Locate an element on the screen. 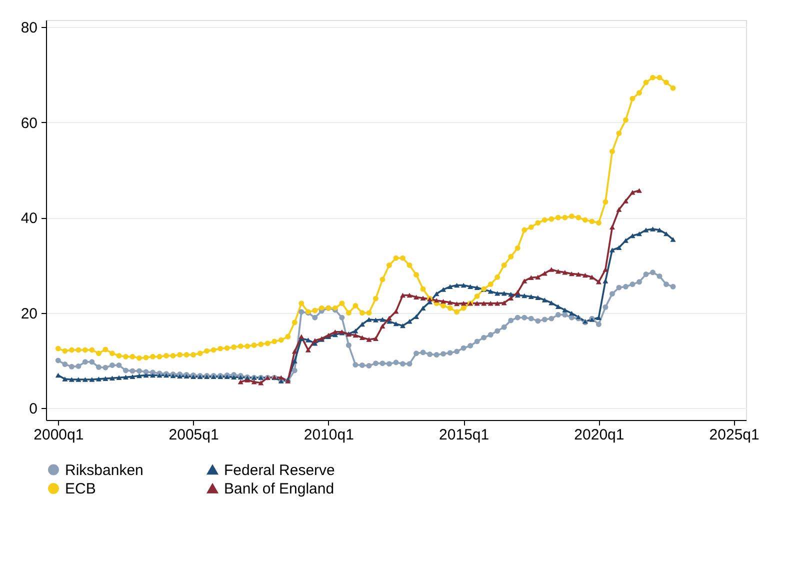 Image resolution: width=798 pixels, height=574 pixels. y-tick-label: 0 is located at coordinates (33, 409).